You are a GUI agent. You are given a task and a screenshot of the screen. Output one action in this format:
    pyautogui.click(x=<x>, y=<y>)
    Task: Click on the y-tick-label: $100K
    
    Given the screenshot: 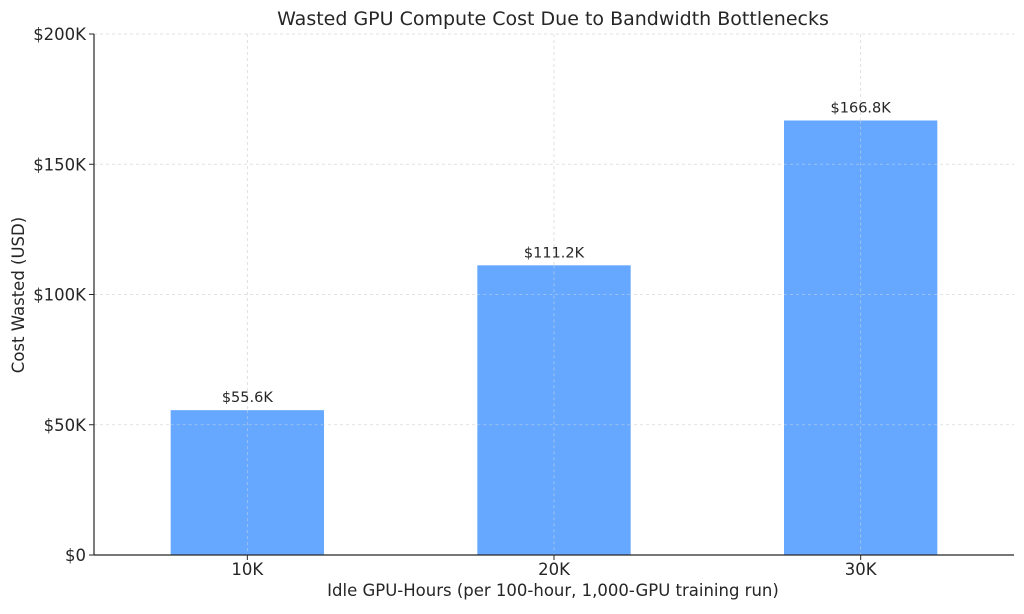 What is the action you would take?
    pyautogui.click(x=60, y=295)
    